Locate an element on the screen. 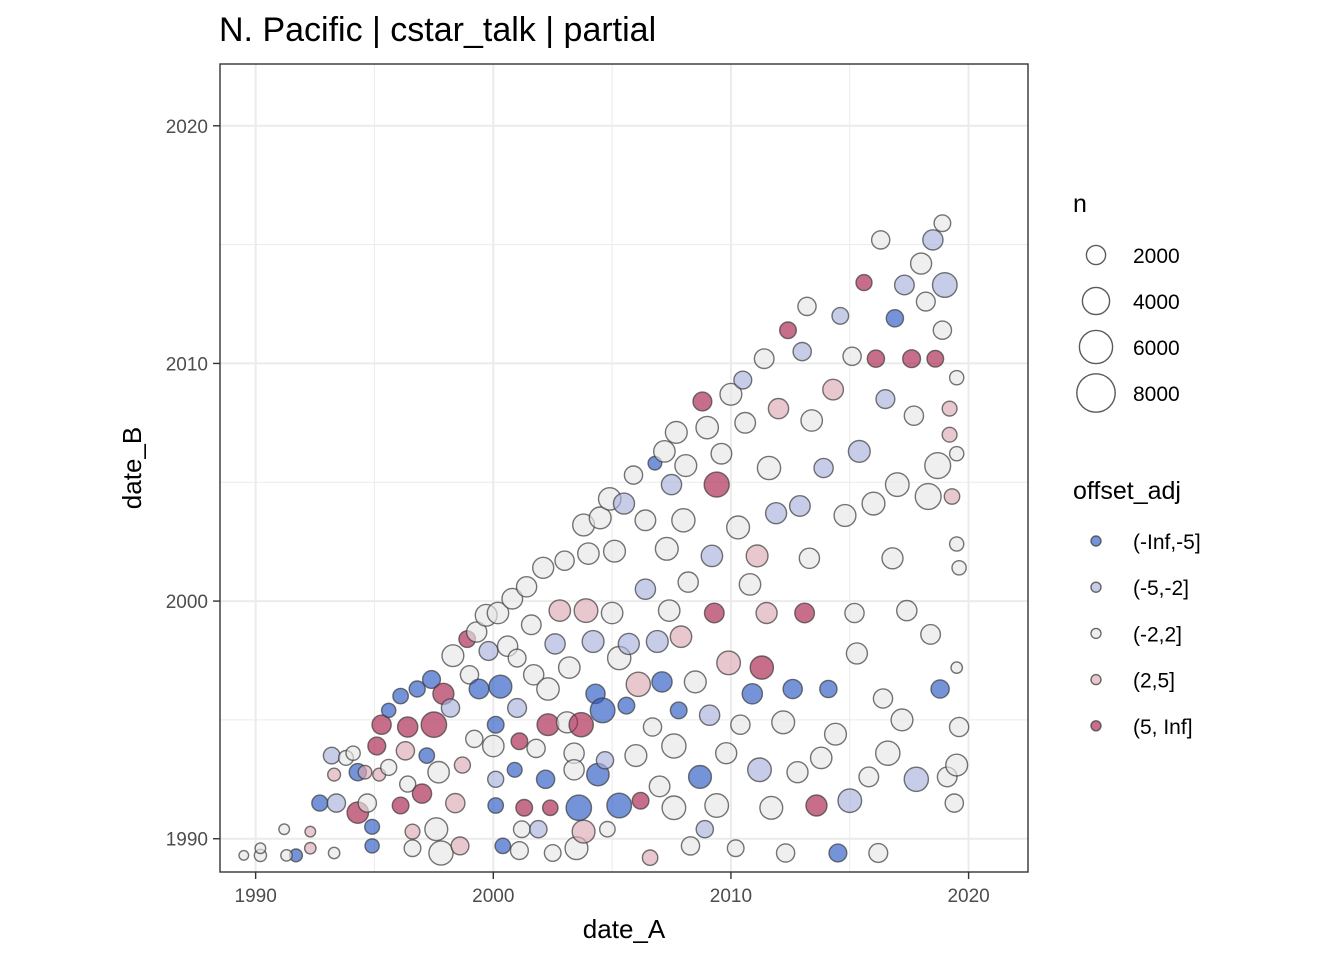 The width and height of the screenshot is (1344, 960). x-tick-label: 2000 is located at coordinates (493, 896).